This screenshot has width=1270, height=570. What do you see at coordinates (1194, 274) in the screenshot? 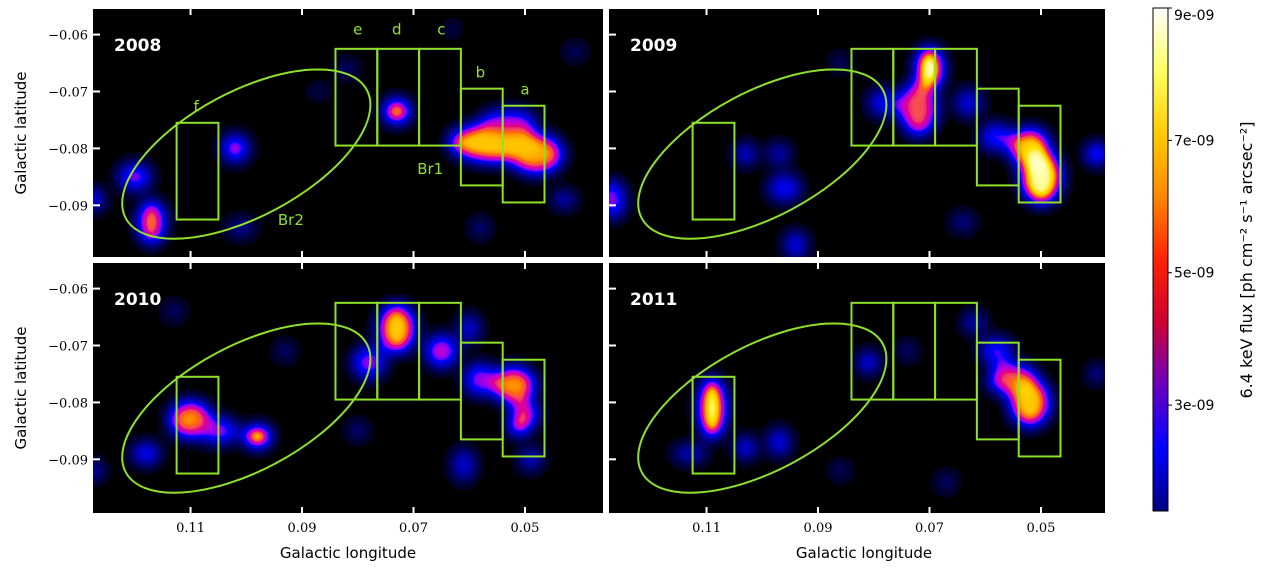
I see `colorbar-tick-label: 5e-09` at bounding box center [1194, 274].